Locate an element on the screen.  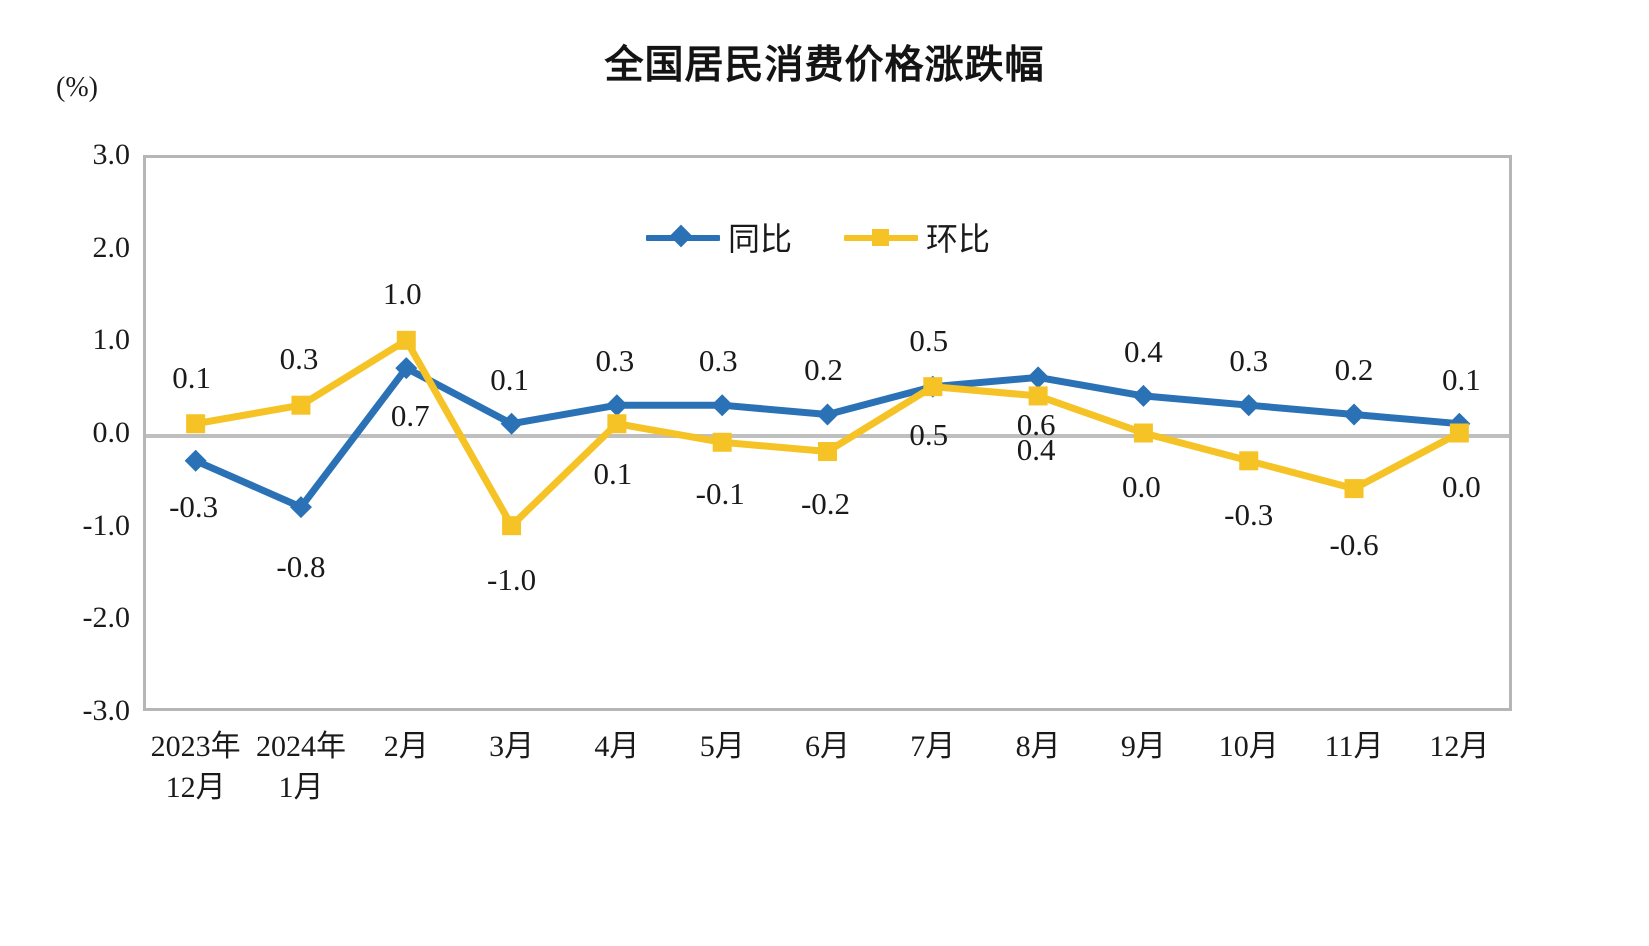
page-title: 全国居民消费价格涨跌幅 is located at coordinates (824, 65).